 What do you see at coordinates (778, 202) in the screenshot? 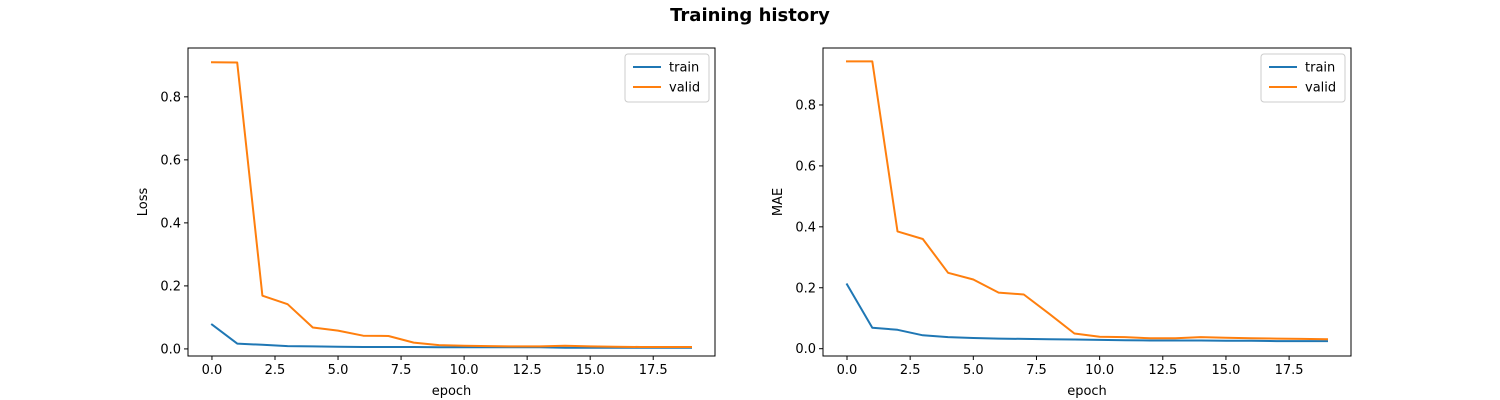
I see `y-axis-label: MAE` at bounding box center [778, 202].